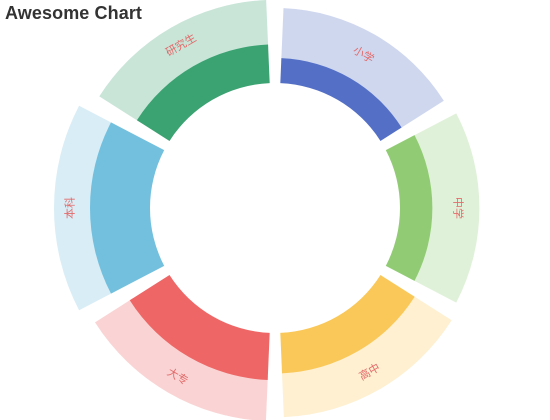 The width and height of the screenshot is (550, 420). What do you see at coordinates (458, 208) in the screenshot?
I see `category-label-1: 中学` at bounding box center [458, 208].